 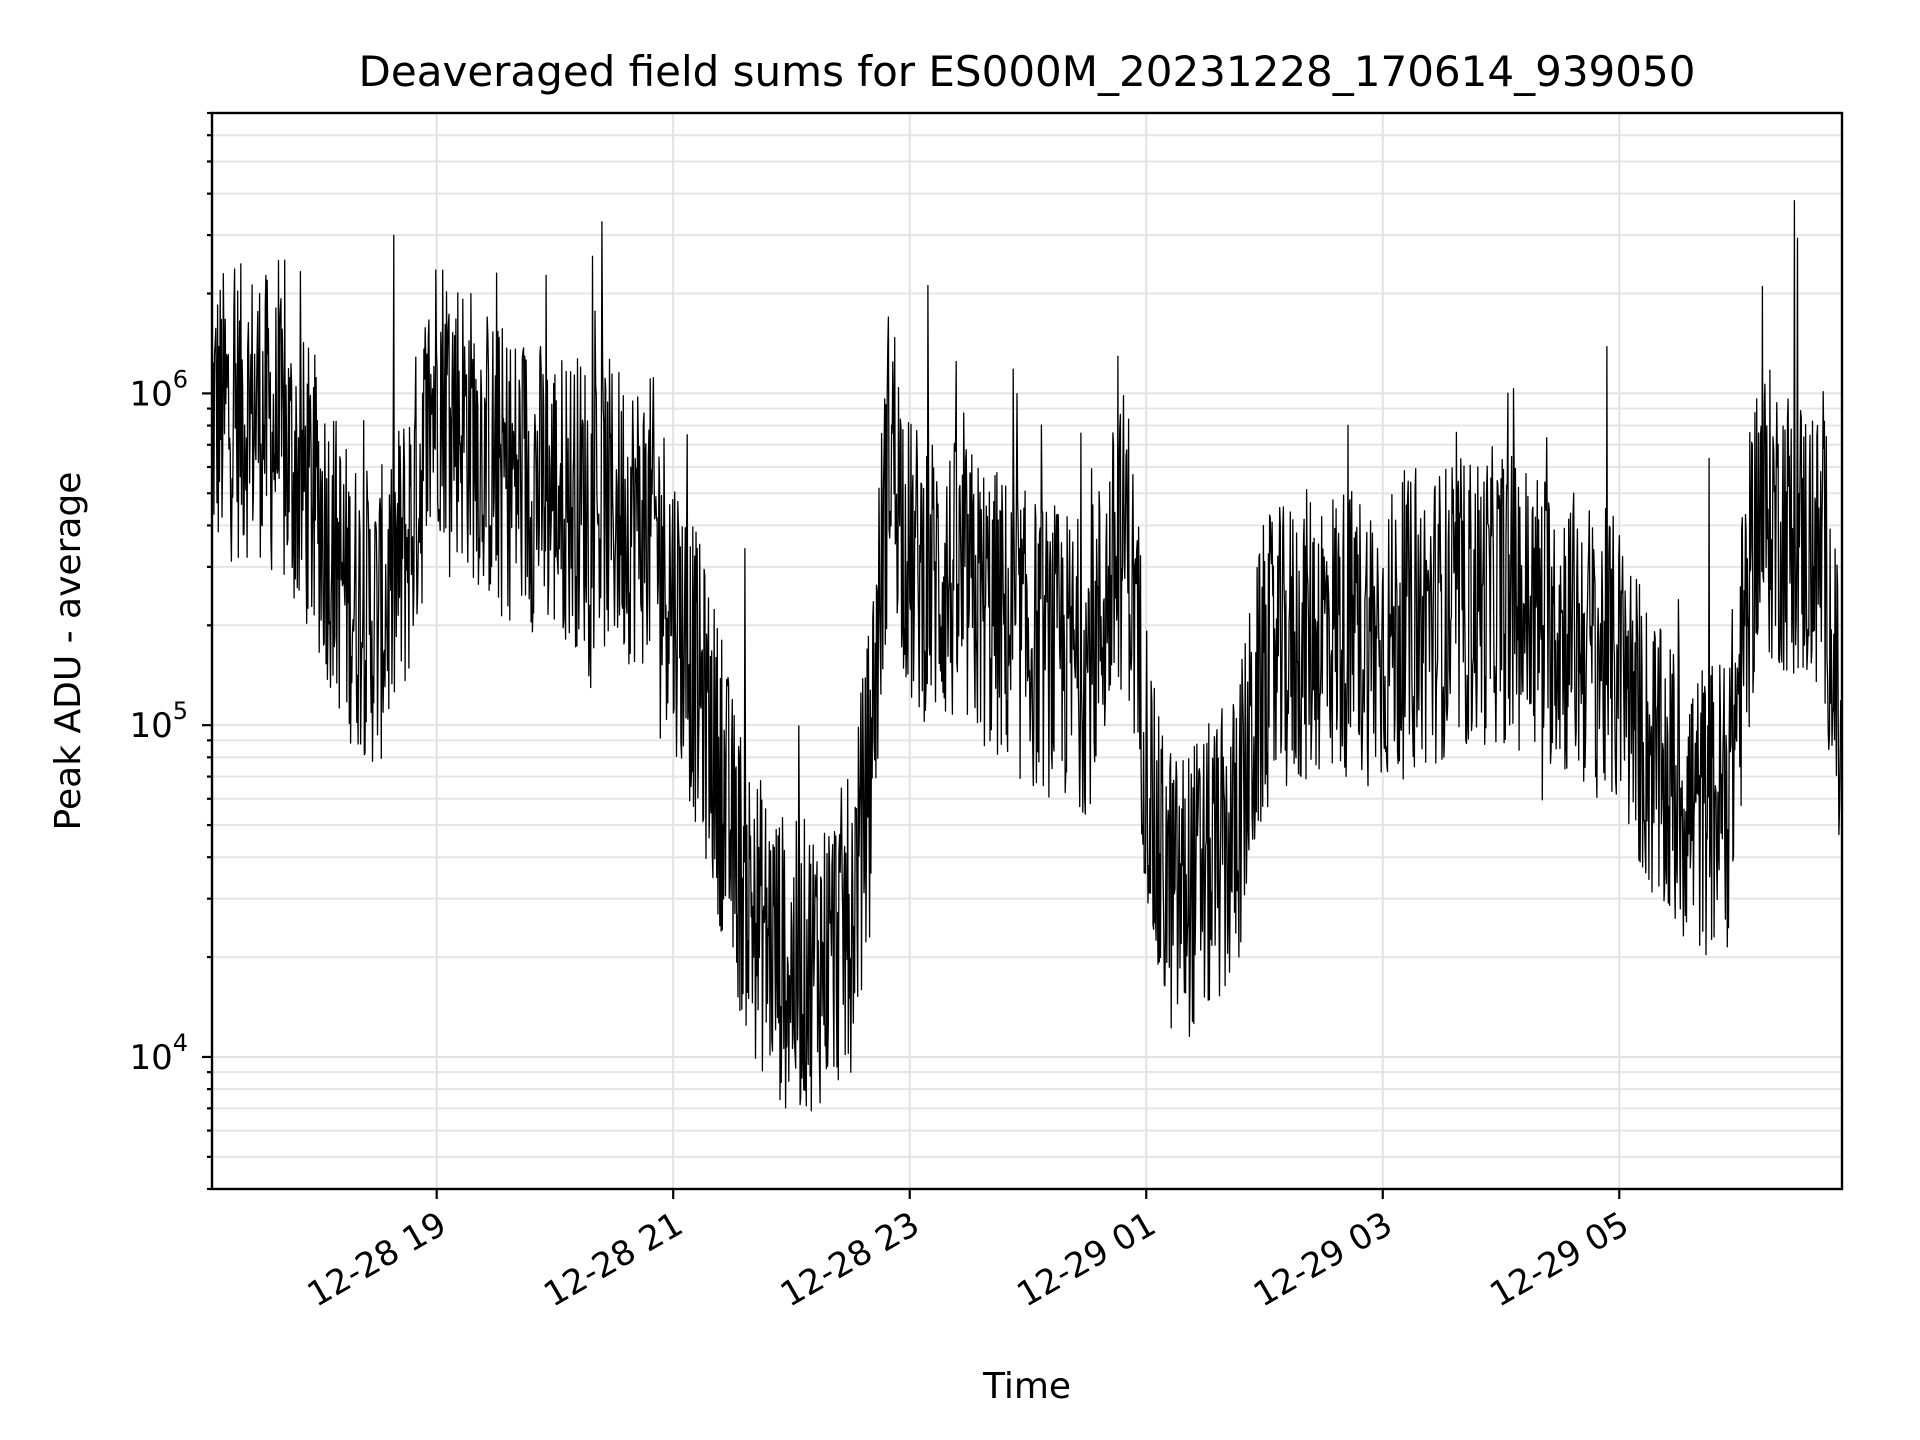 I want to click on y-tick-label: 10⁶, so click(x=158, y=389).